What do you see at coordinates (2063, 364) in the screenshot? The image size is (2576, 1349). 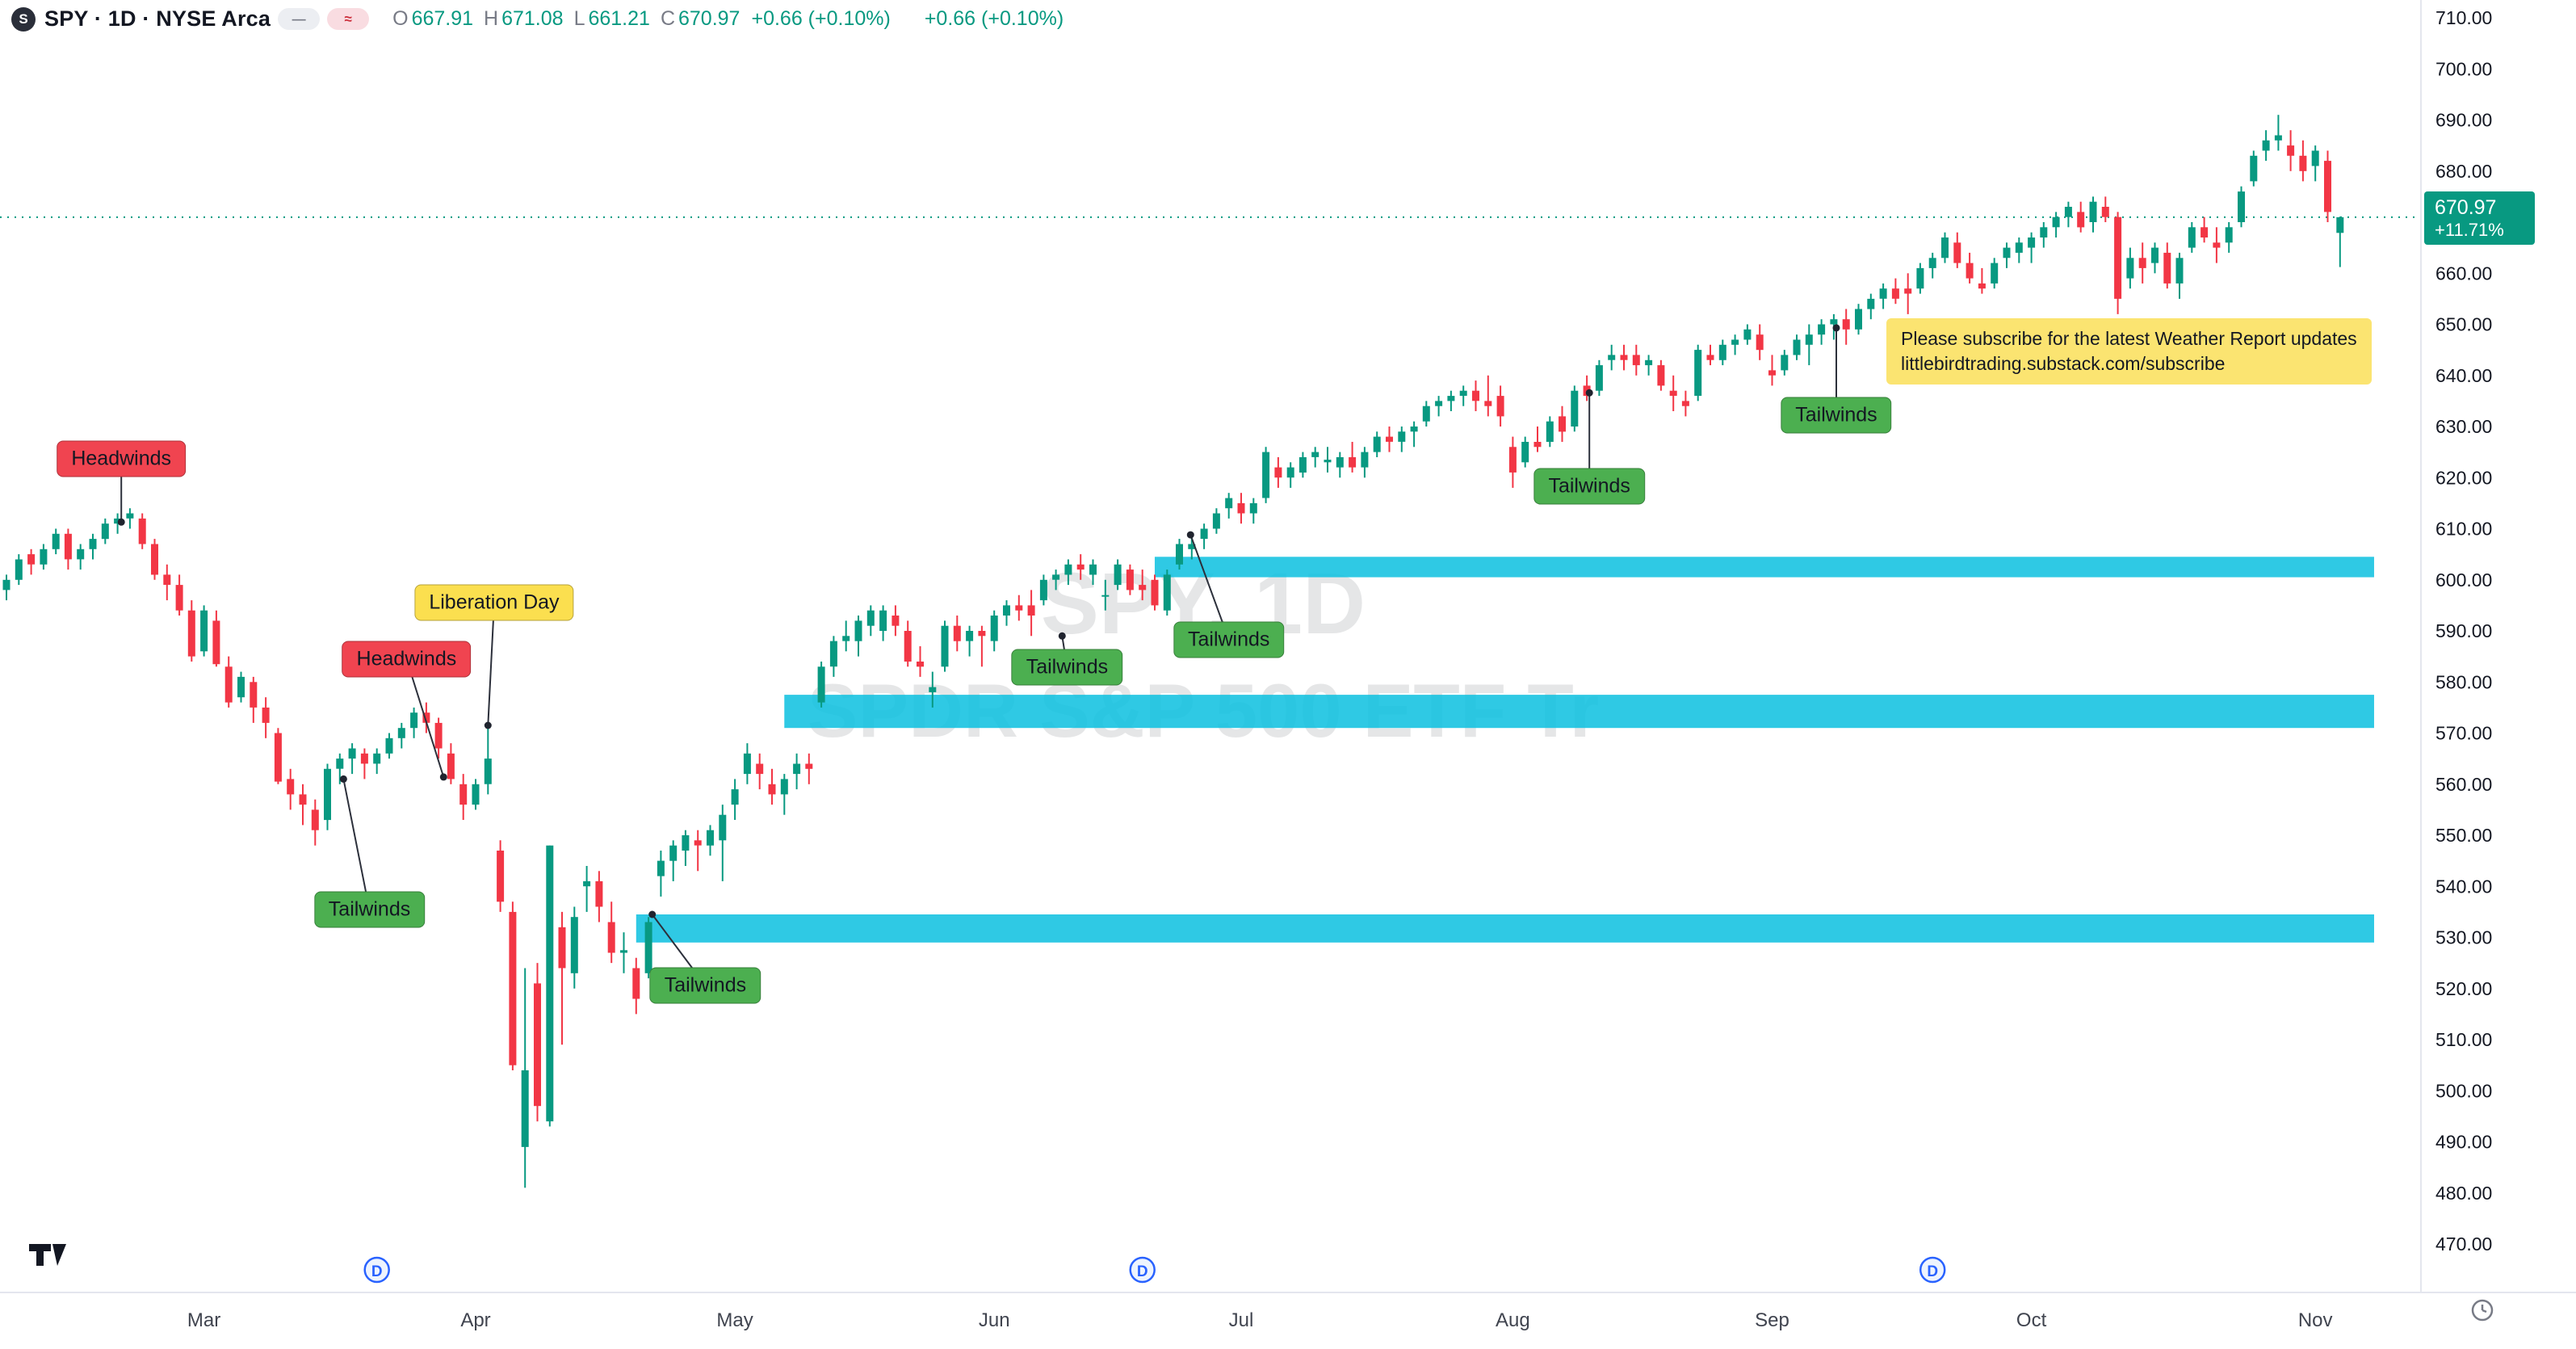 I see `subscribe-note-line2: littlebirdtrading.substack.com/subscribe` at bounding box center [2063, 364].